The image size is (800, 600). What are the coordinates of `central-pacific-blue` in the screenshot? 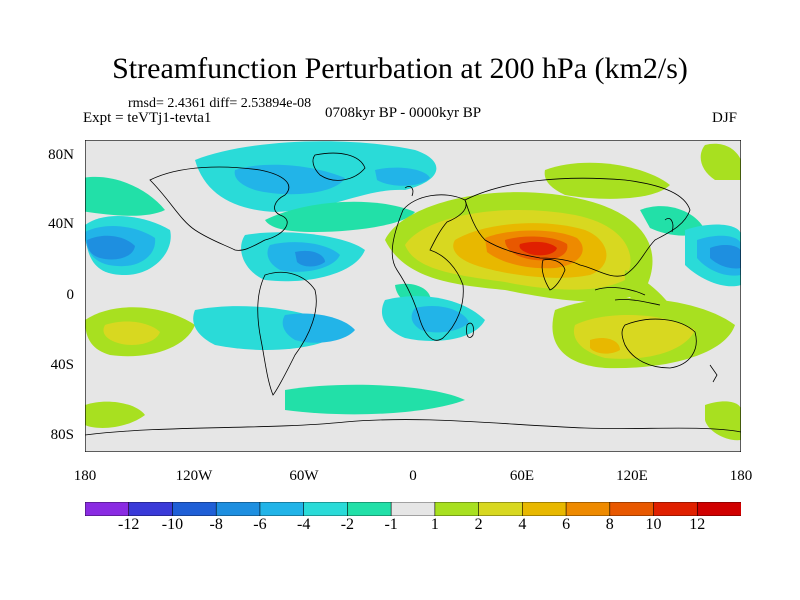 It's located at (713, 255).